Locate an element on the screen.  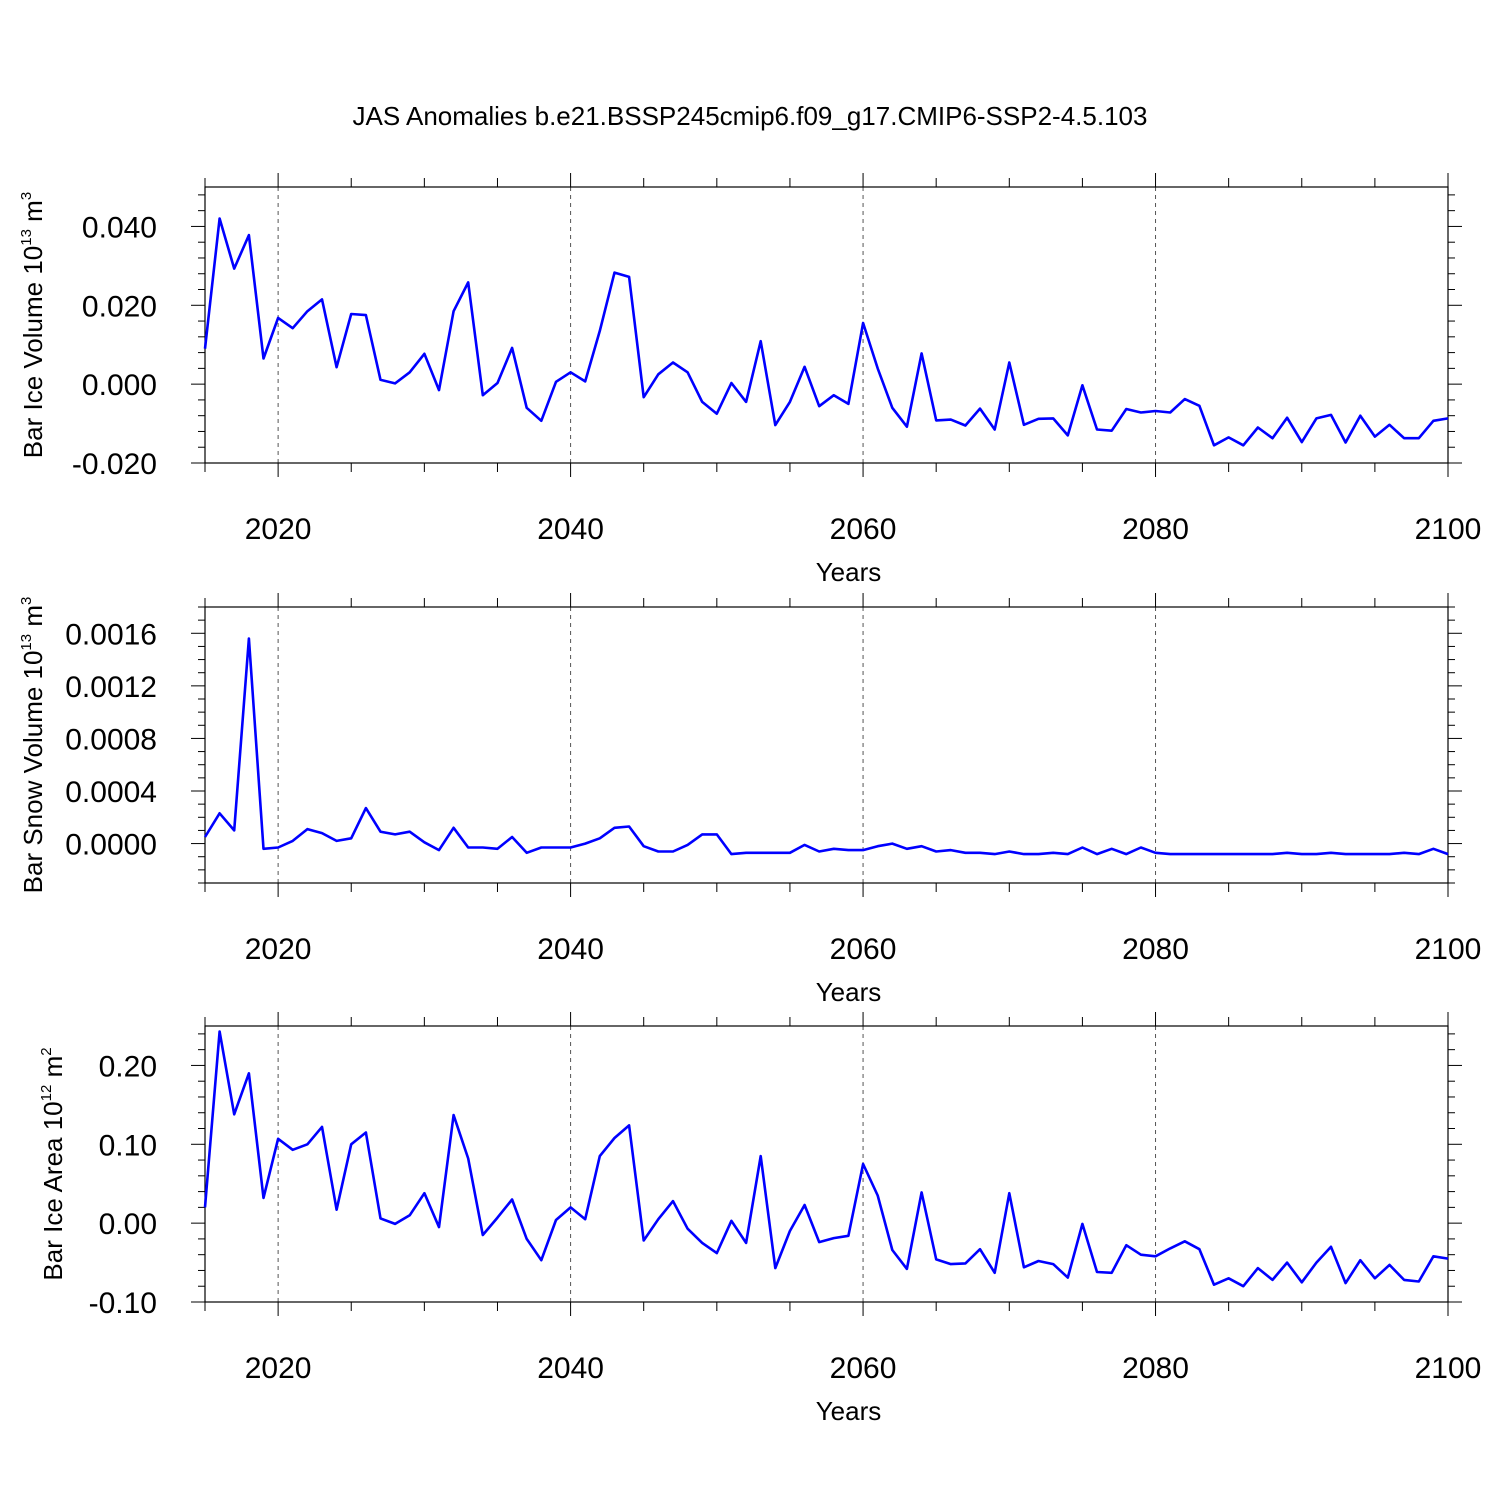
y-tick-label: 0.0008 is located at coordinates (111, 739).